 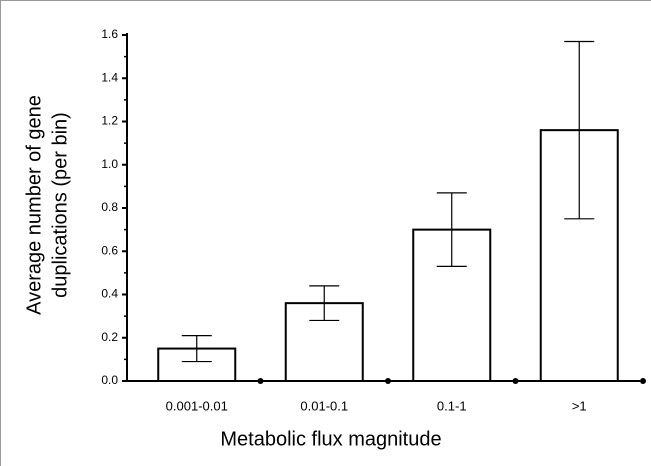 What do you see at coordinates (109, 164) in the screenshot?
I see `y-tick-label: 1.0` at bounding box center [109, 164].